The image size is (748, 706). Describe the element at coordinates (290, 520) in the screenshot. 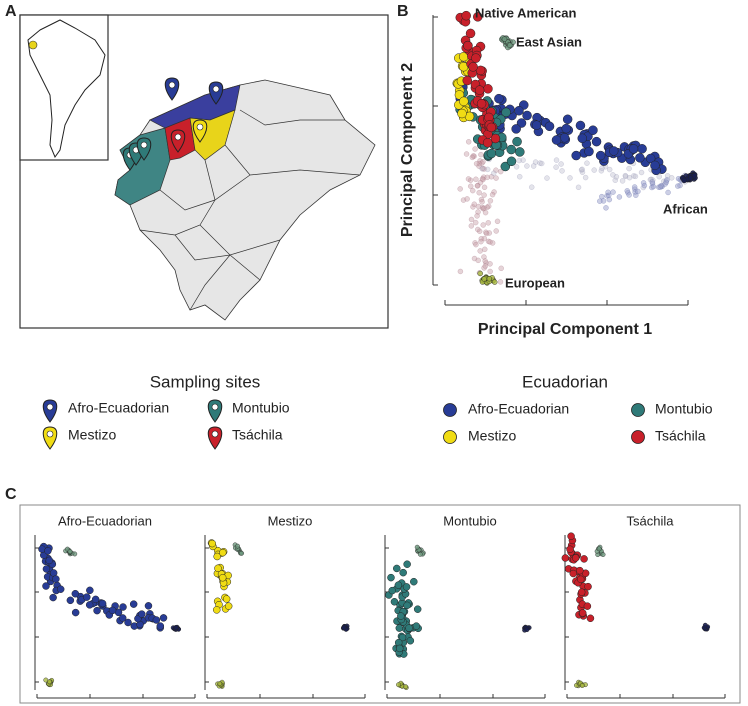

I see `subplot-title: Mestizo` at that location.